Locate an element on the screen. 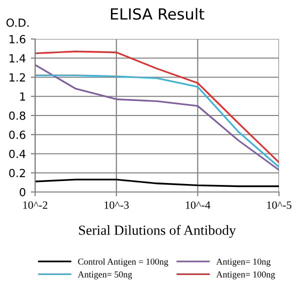  y-tick-label: 0.2 is located at coordinates (17, 173).